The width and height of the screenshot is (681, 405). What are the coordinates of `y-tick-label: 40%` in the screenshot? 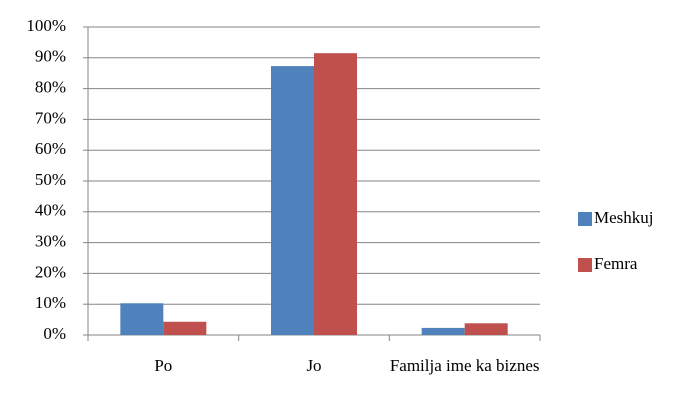 It's located at (50, 210).